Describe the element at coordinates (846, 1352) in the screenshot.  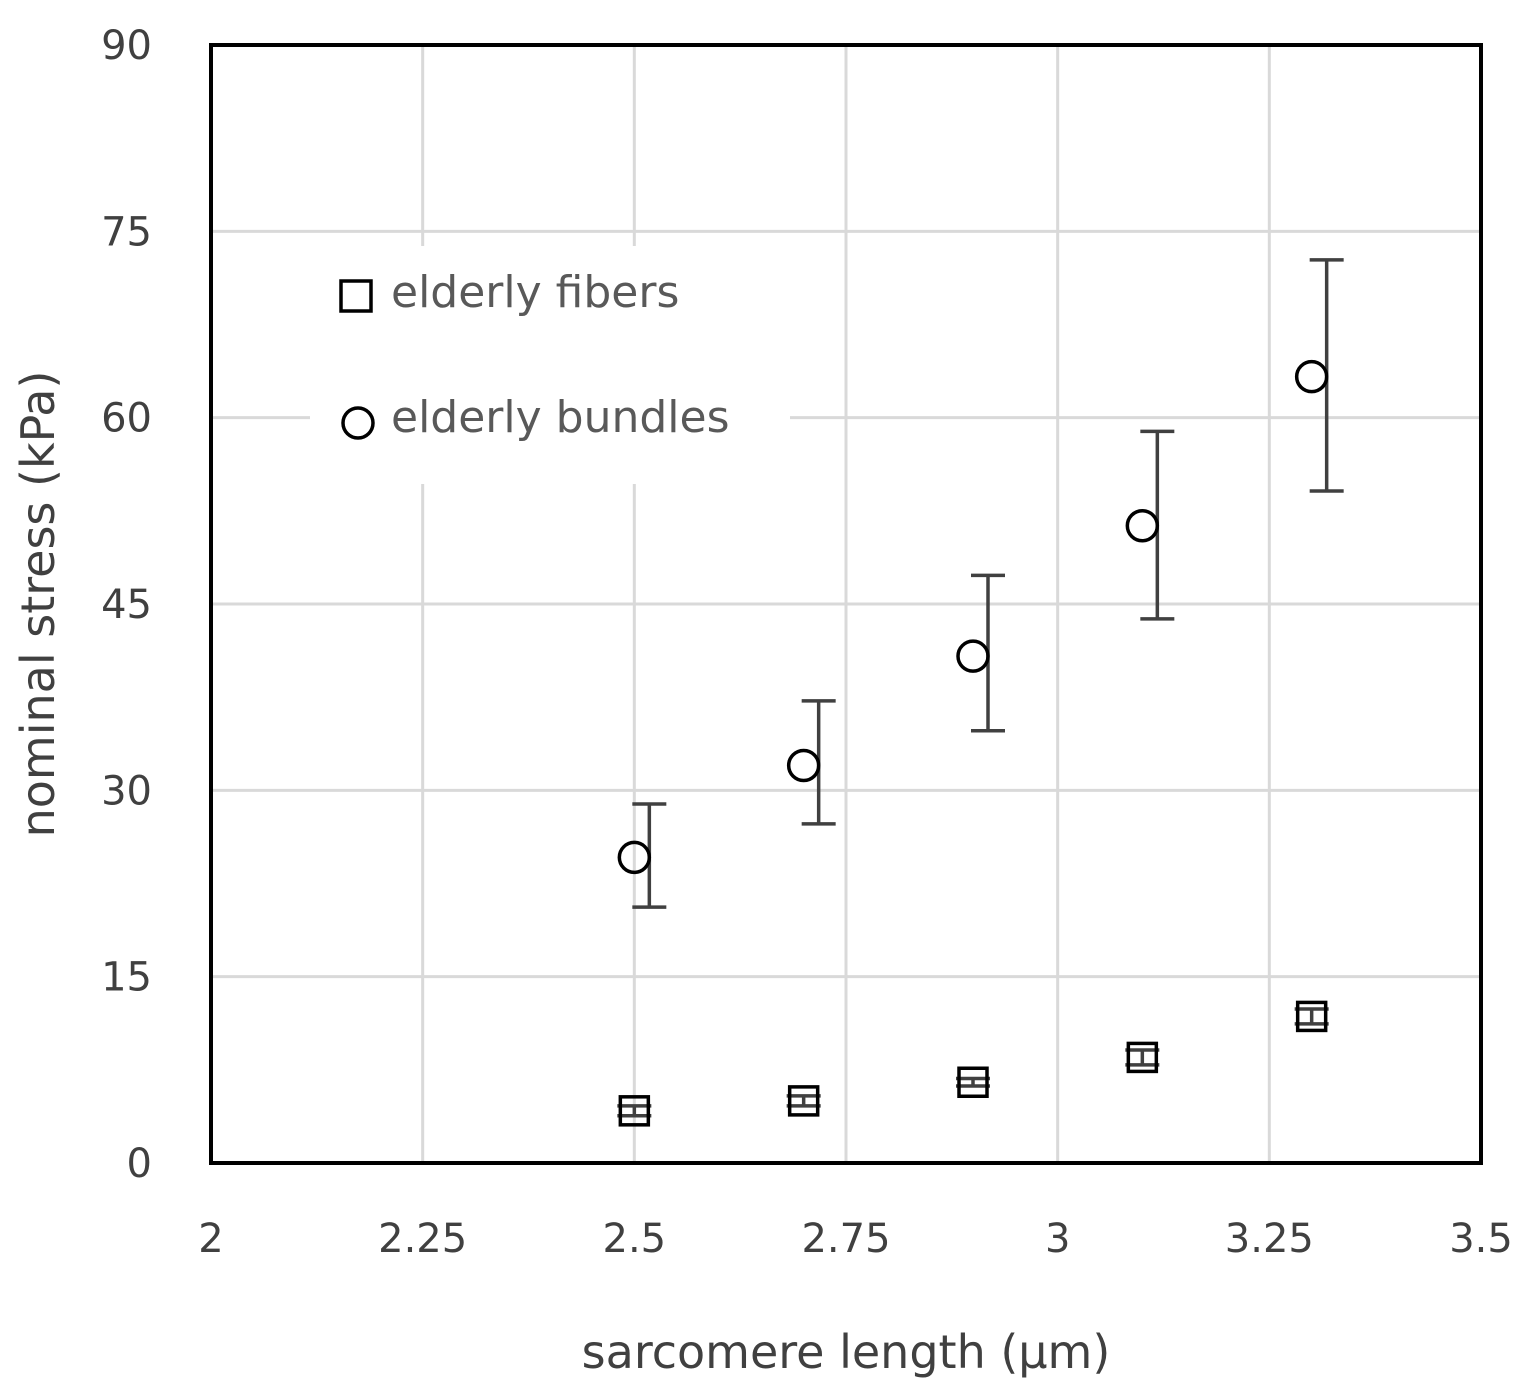
I see `x-axis-title: sarcomere length (µm)` at that location.